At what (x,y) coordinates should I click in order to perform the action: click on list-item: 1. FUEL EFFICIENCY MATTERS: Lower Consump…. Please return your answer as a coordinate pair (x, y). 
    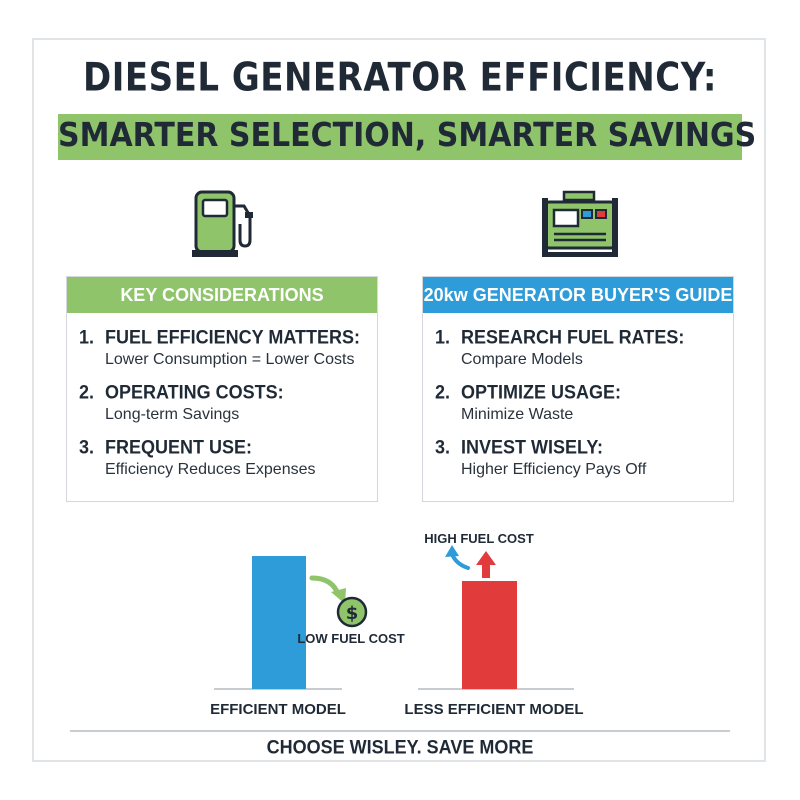
    Looking at the image, I should click on (228, 347).